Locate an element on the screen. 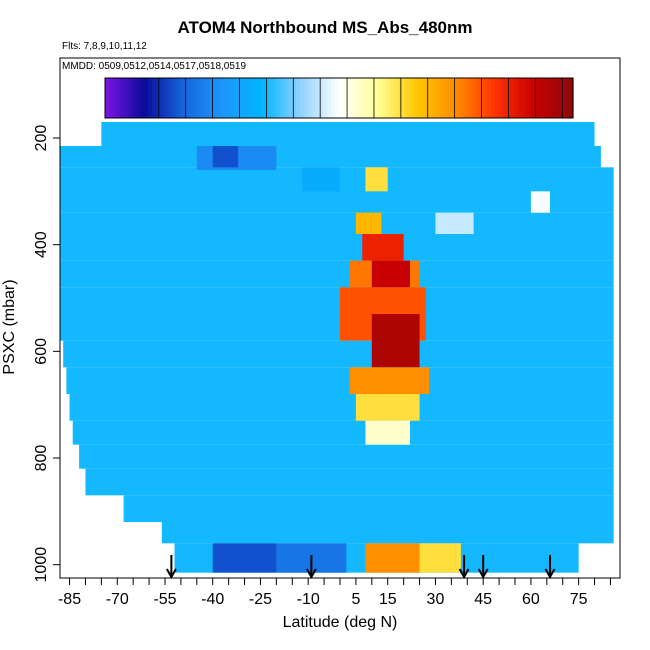 This screenshot has height=650, width=650. x-tick-label: 75 is located at coordinates (579, 599).